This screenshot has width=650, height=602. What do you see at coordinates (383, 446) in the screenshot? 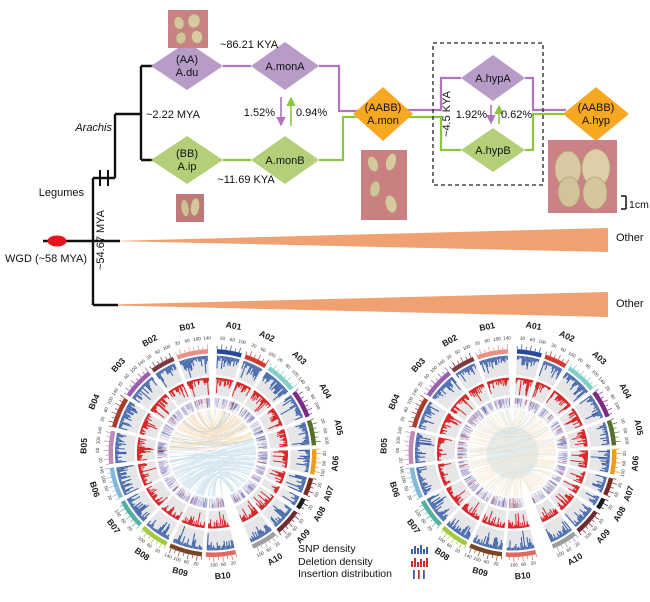
I see `svg-text: B05` at bounding box center [383, 446].